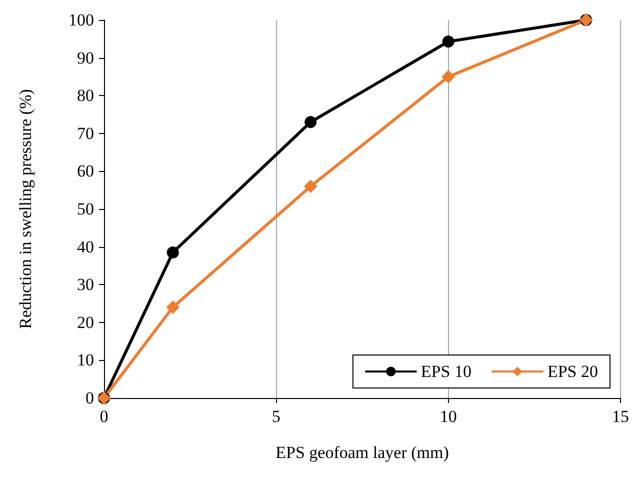  What do you see at coordinates (90, 398) in the screenshot?
I see `y-tick-label: 0` at bounding box center [90, 398].